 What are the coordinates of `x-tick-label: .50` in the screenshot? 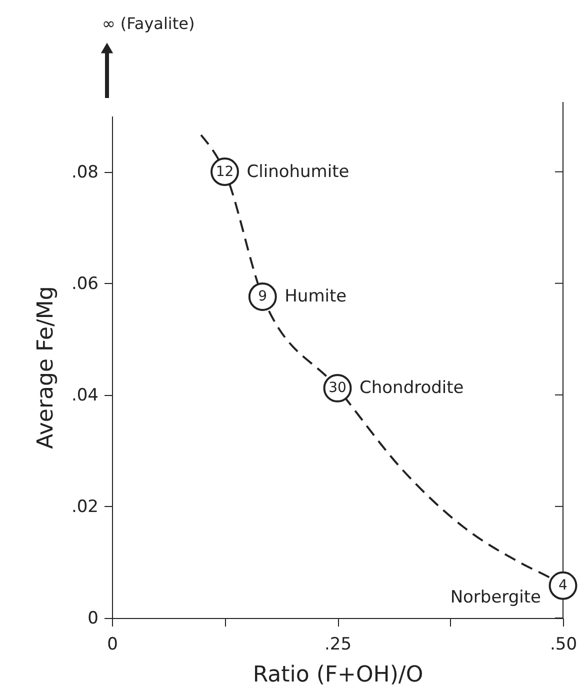 It's located at (564, 644).